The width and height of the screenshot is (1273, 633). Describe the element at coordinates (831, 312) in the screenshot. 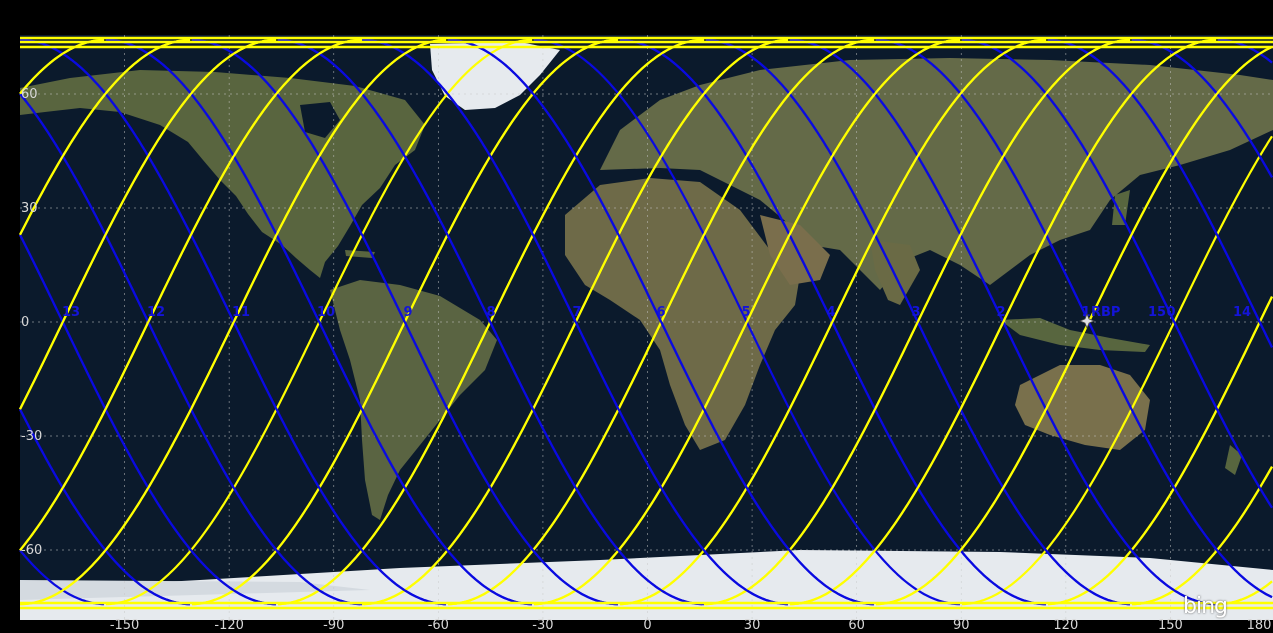

I see `orbit-label: 4` at that location.